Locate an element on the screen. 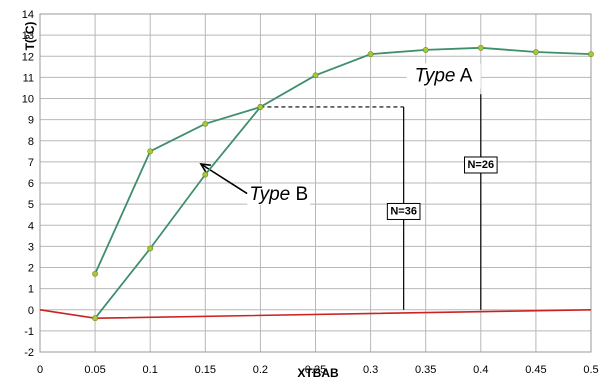  y-tick-label: 8 is located at coordinates (31, 142).